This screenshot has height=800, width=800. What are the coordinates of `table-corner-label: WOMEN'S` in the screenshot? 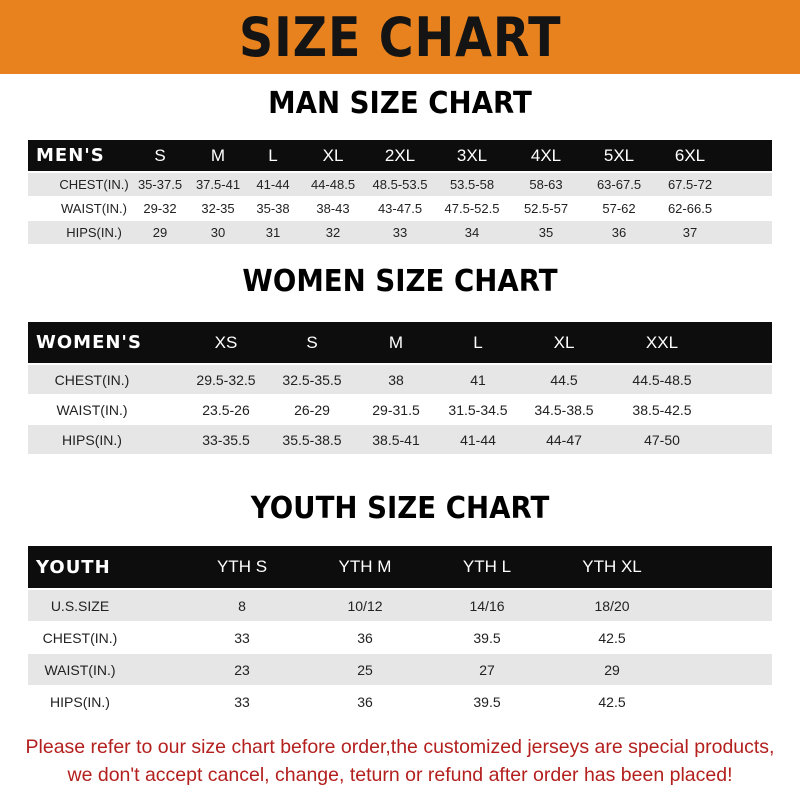 It's located at (89, 342).